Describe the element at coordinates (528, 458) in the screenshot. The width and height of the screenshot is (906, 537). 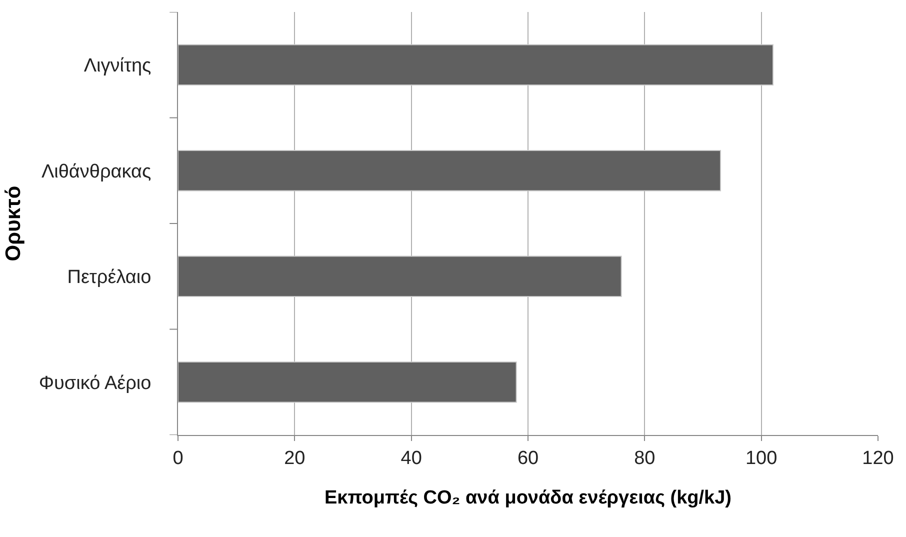
I see `x-tick-label: 60` at that location.